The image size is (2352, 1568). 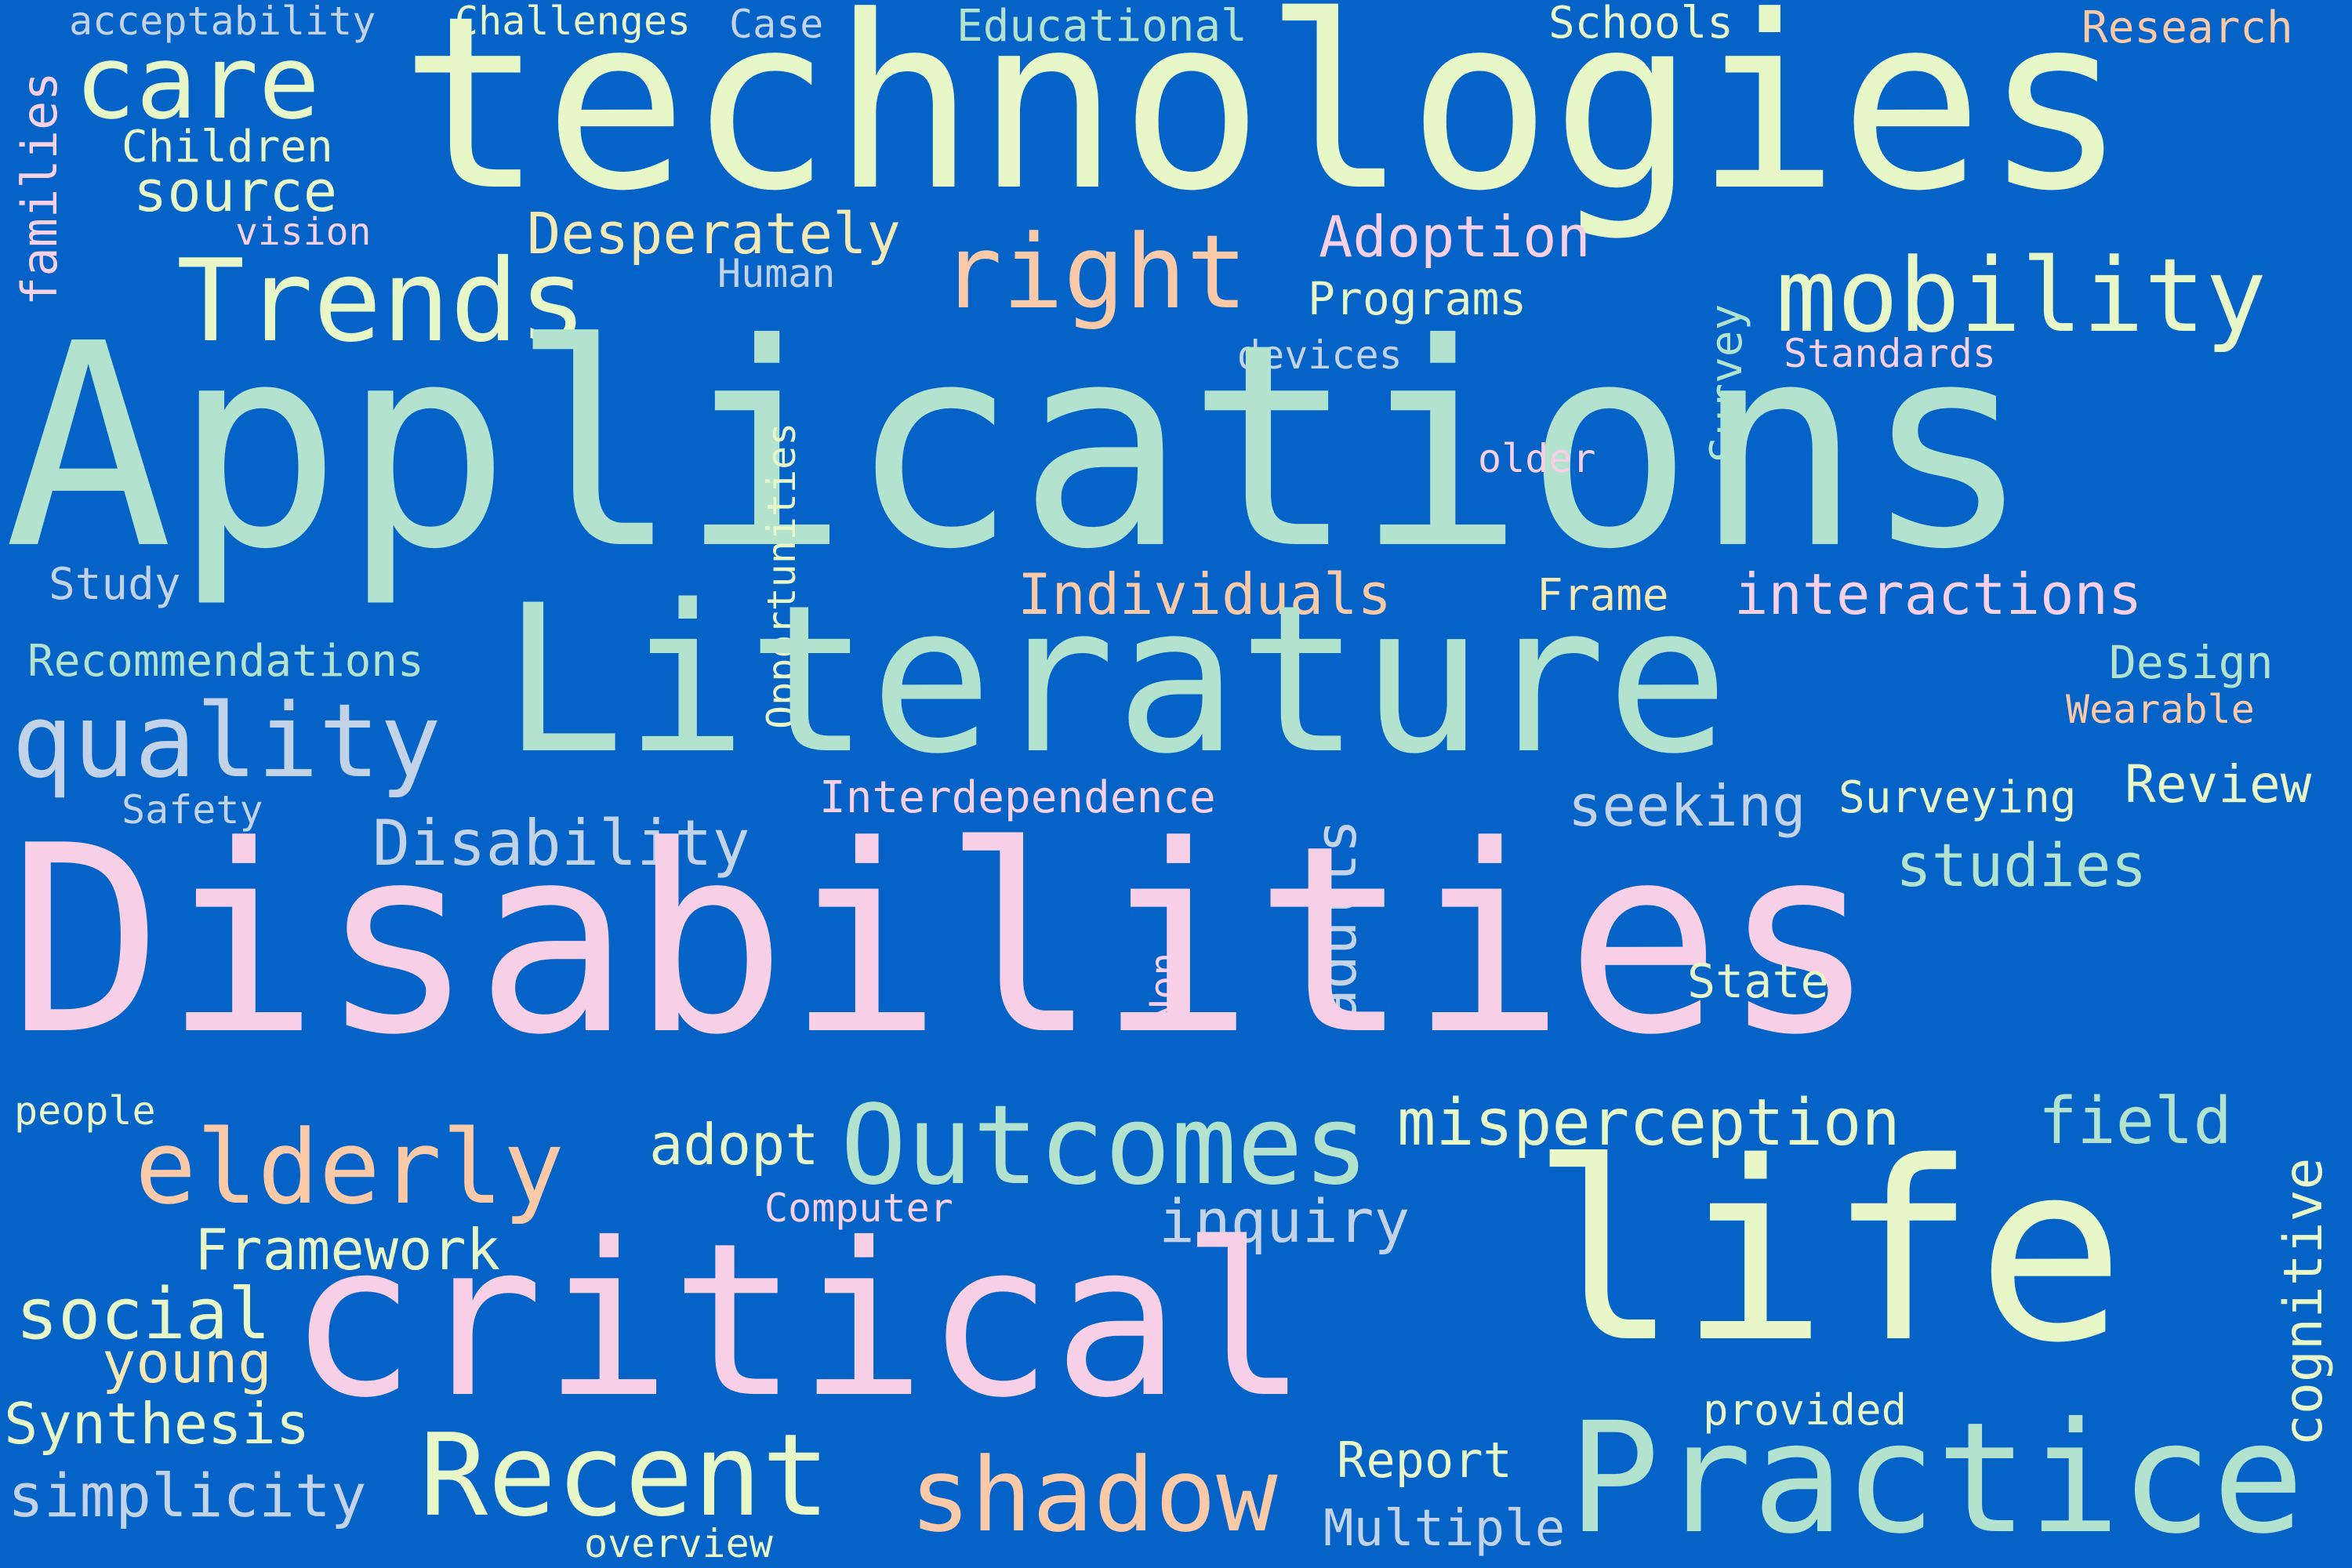 What do you see at coordinates (1417, 298) in the screenshot?
I see `word-programs: Programs` at bounding box center [1417, 298].